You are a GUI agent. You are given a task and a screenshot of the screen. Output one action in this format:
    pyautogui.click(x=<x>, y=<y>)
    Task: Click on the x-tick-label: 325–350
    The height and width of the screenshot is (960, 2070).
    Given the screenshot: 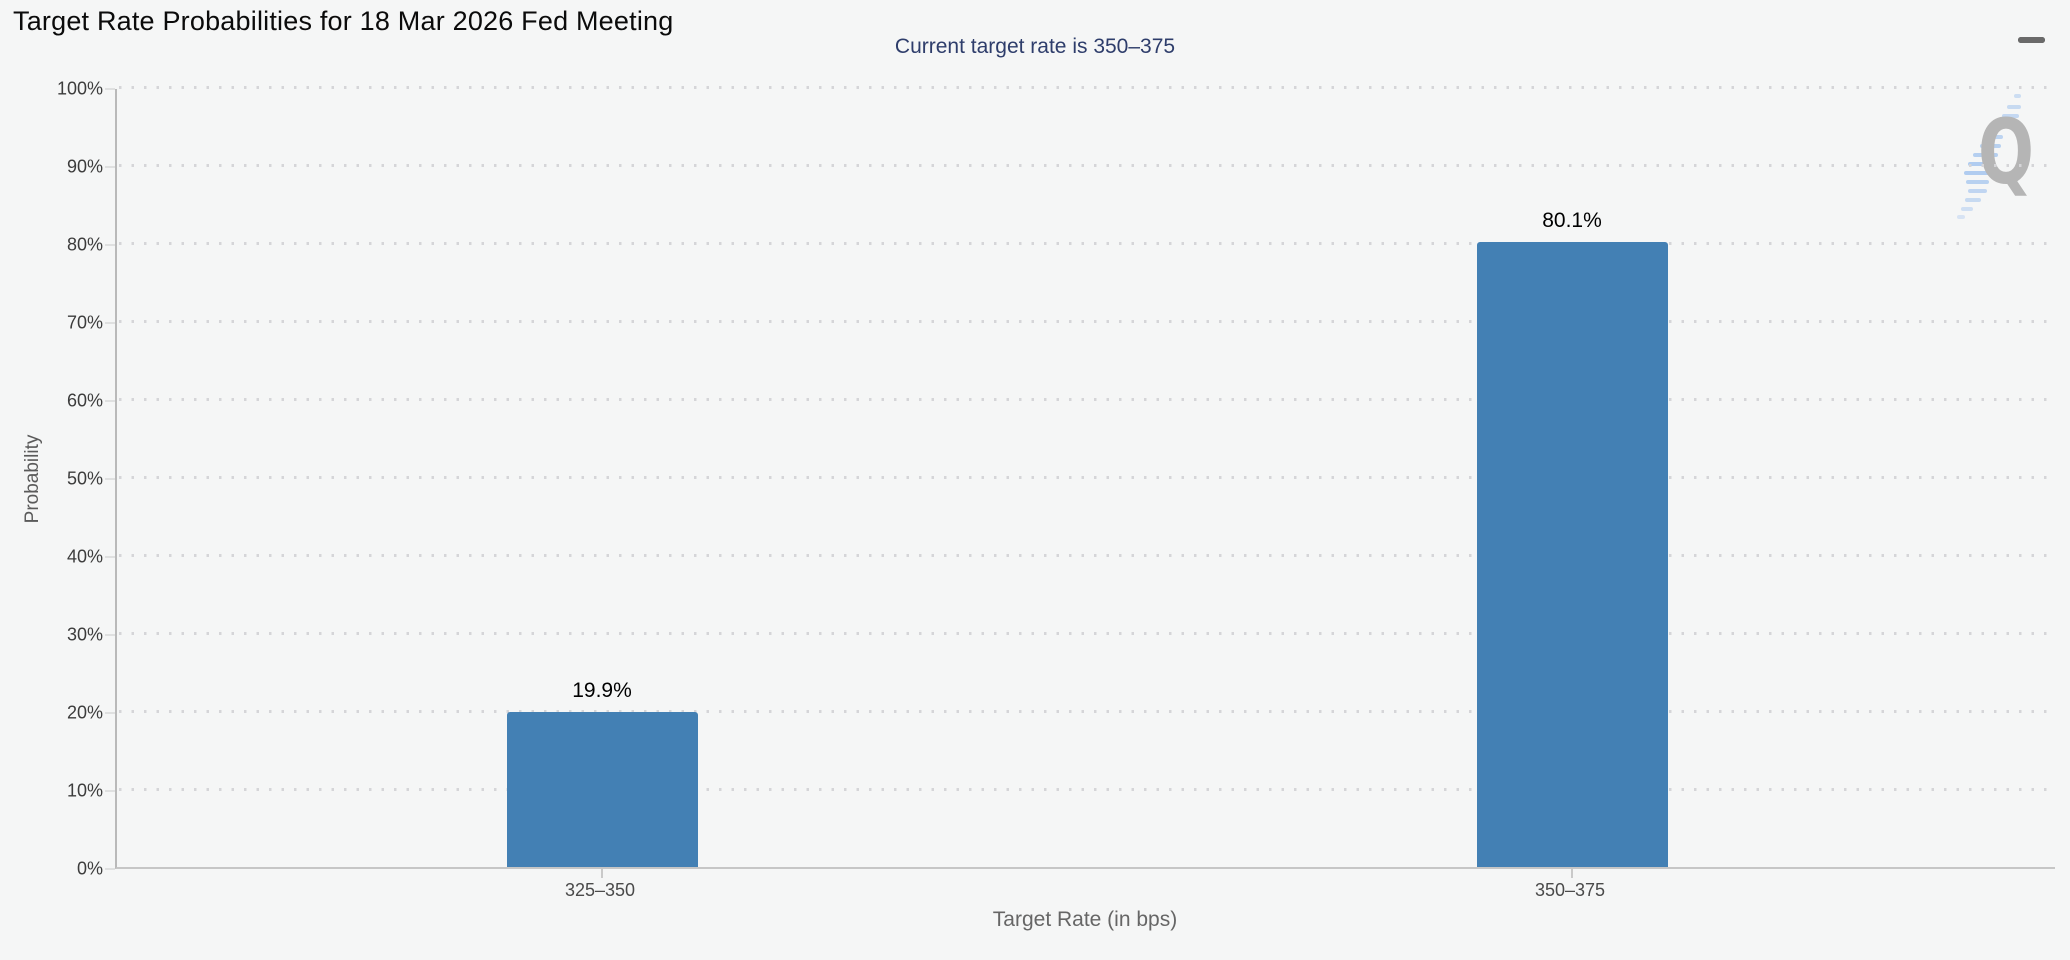 What is the action you would take?
    pyautogui.click(x=600, y=890)
    